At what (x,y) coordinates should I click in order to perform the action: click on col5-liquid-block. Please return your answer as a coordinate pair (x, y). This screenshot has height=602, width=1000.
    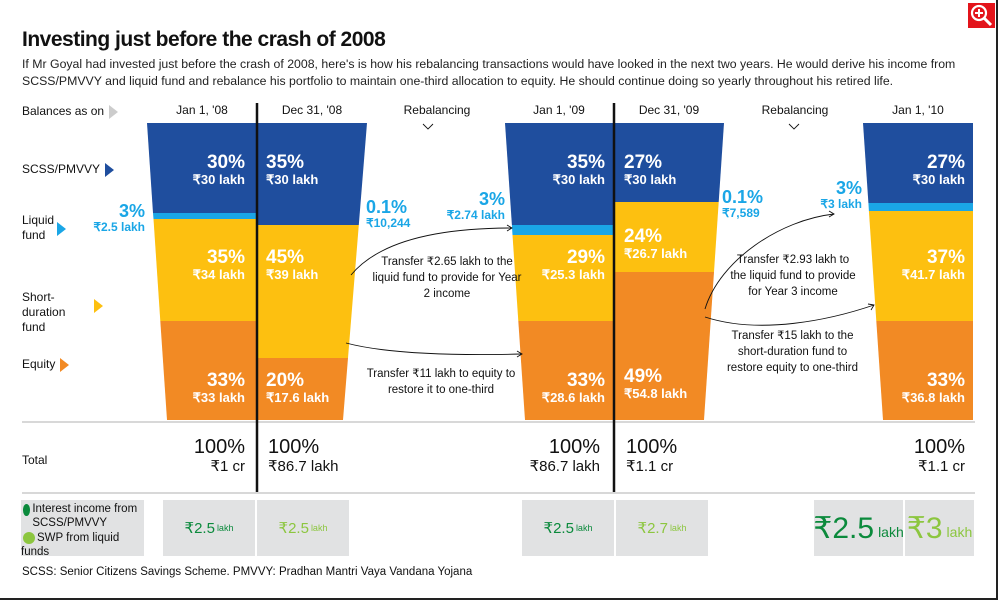
    Looking at the image, I should click on (920, 207).